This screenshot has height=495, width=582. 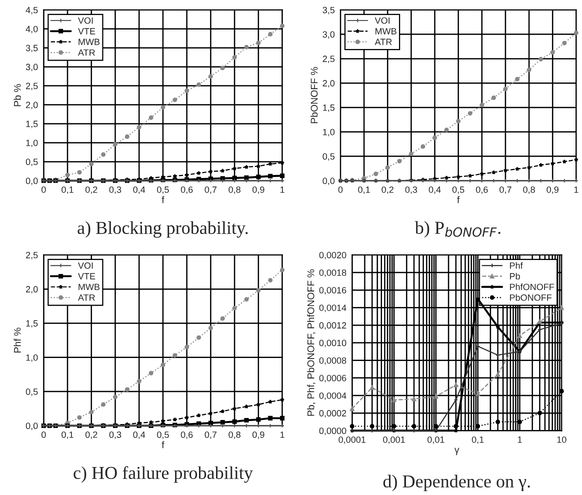 What do you see at coordinates (332, 378) in the screenshot?
I see `y-tick-label: 0,0006` at bounding box center [332, 378].